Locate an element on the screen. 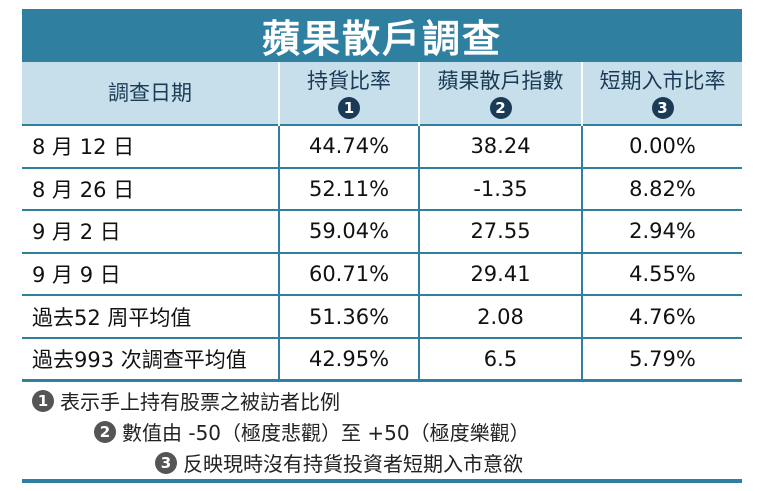  footnote-marker-1: 1 is located at coordinates (349, 107).